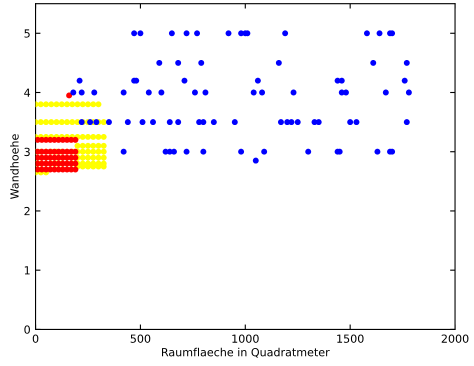 Image resolution: width=474 pixels, height=366 pixels. Describe the element at coordinates (27, 33) in the screenshot. I see `y-tick-label: 5` at that location.